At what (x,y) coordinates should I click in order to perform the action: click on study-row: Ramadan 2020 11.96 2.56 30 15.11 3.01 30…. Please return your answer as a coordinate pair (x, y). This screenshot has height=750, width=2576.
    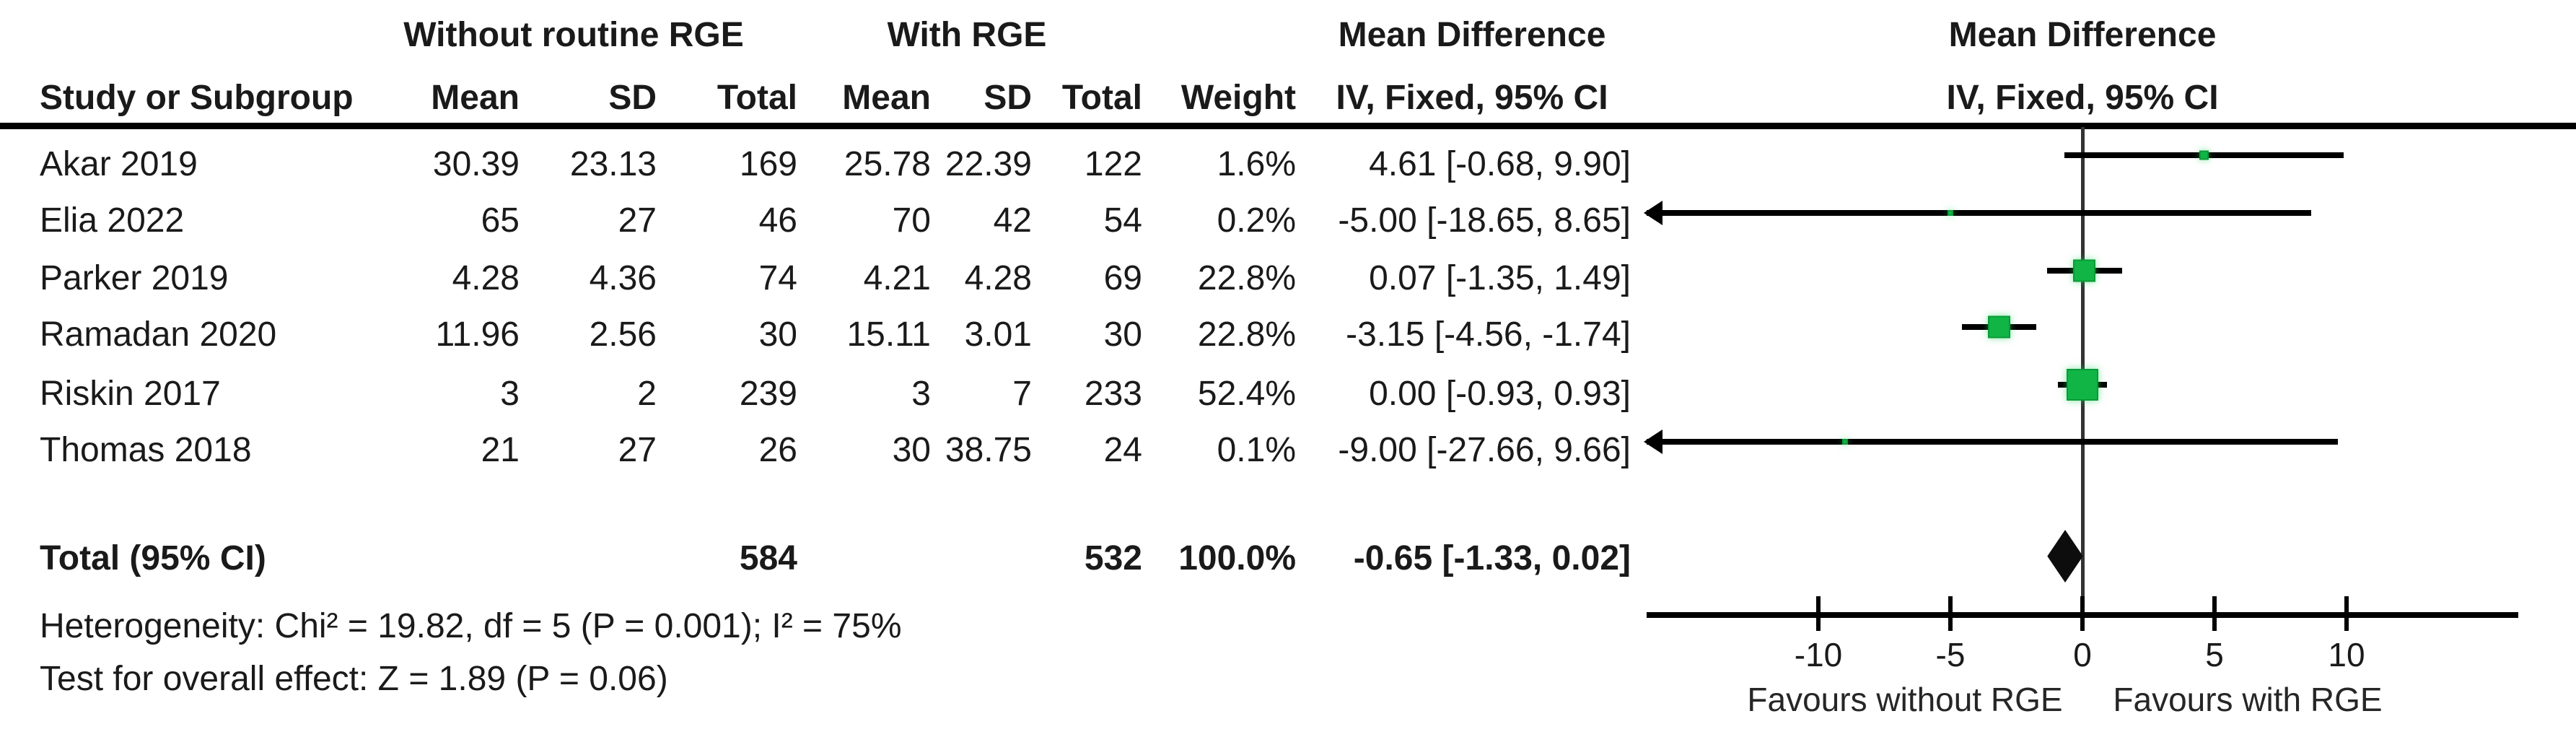
    Looking at the image, I should click on (1288, 335).